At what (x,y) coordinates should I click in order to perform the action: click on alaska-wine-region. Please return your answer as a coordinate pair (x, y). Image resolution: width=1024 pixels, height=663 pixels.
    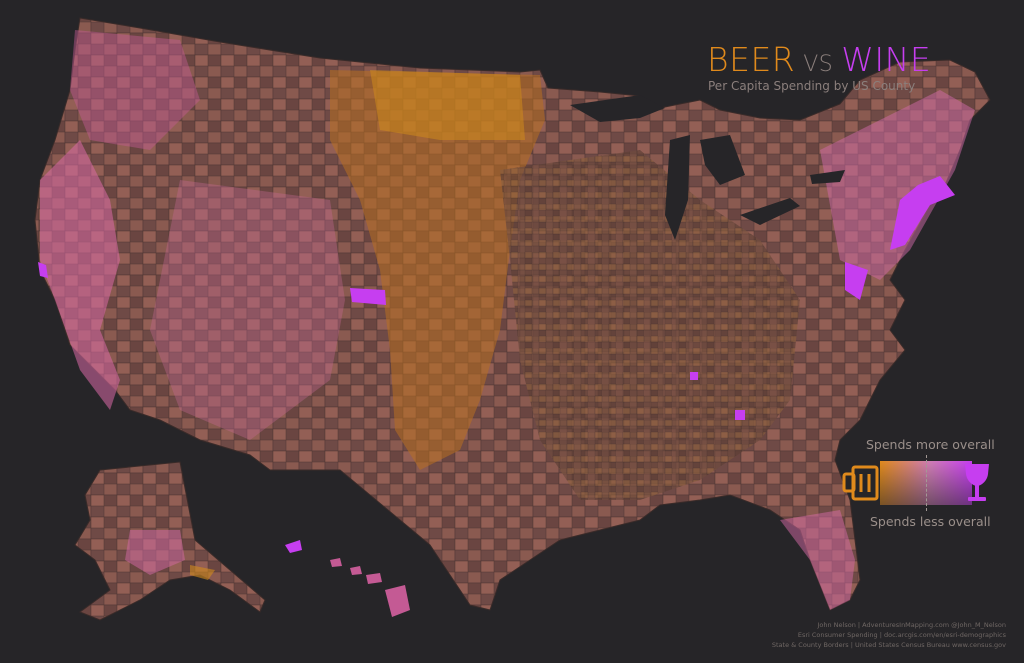
    Looking at the image, I should click on (155, 552).